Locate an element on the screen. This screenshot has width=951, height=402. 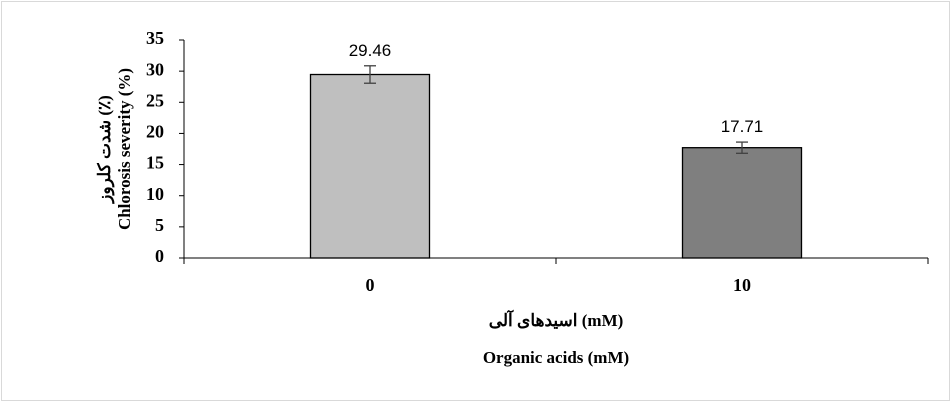
y-tick-label: 10 is located at coordinates (155, 194).